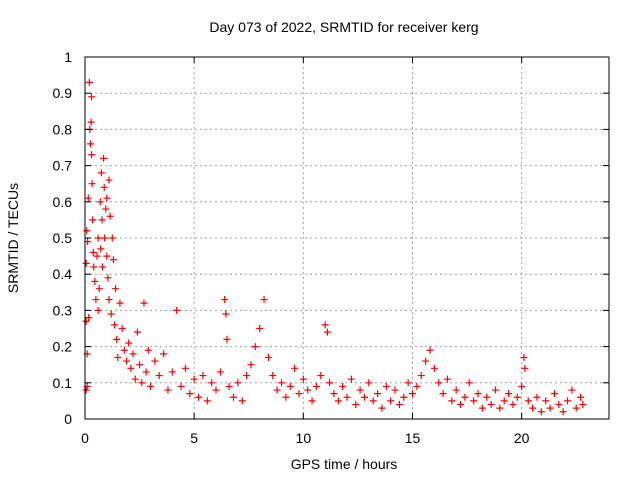 The height and width of the screenshot is (480, 640). What do you see at coordinates (63, 347) in the screenshot?
I see `y-tick-label: 0.2` at bounding box center [63, 347].